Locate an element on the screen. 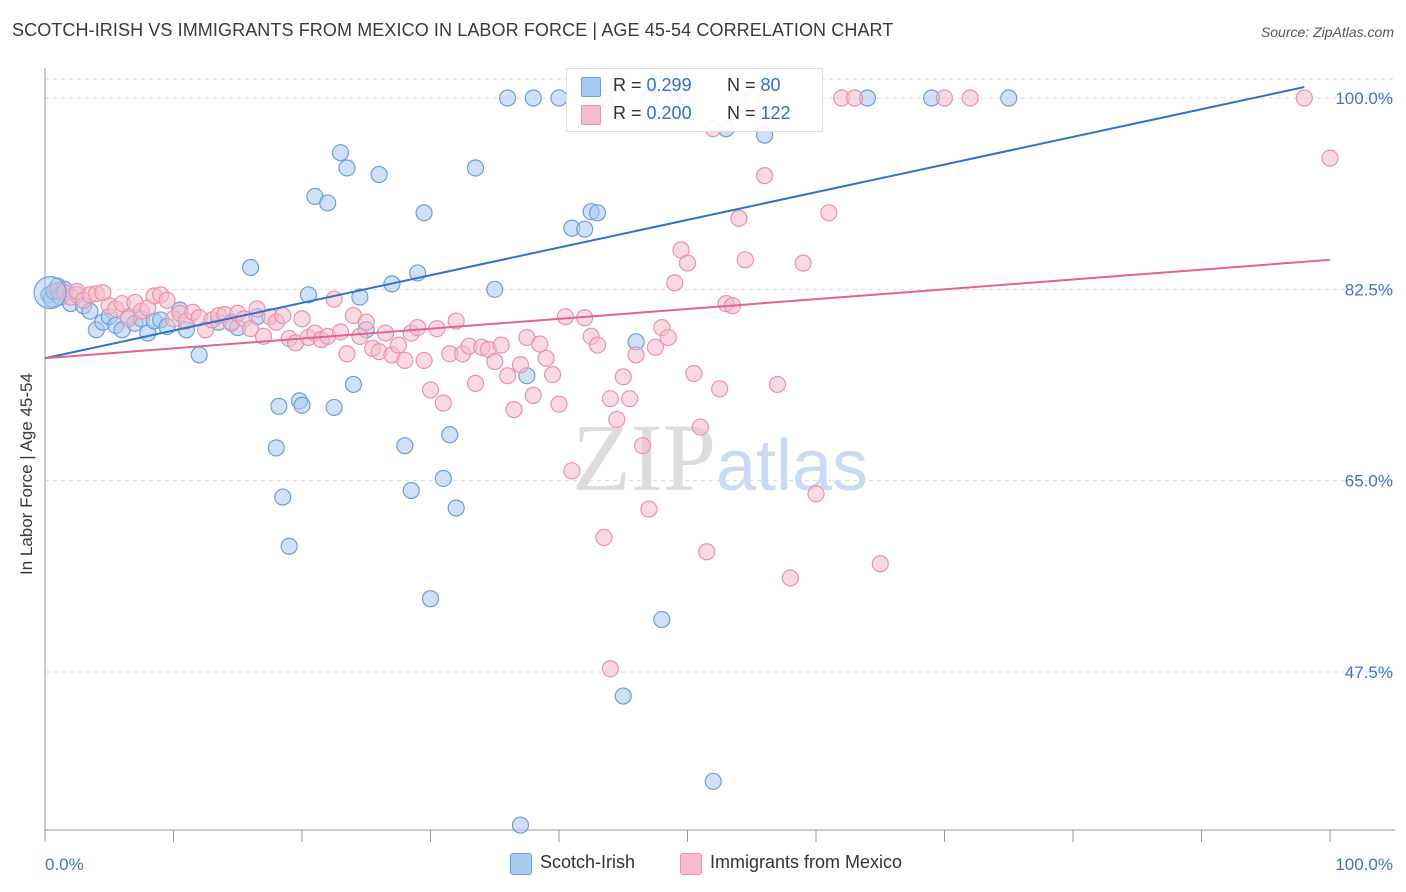 Image resolution: width=1406 pixels, height=892 pixels. legend-swatch-pink is located at coordinates (591, 115).